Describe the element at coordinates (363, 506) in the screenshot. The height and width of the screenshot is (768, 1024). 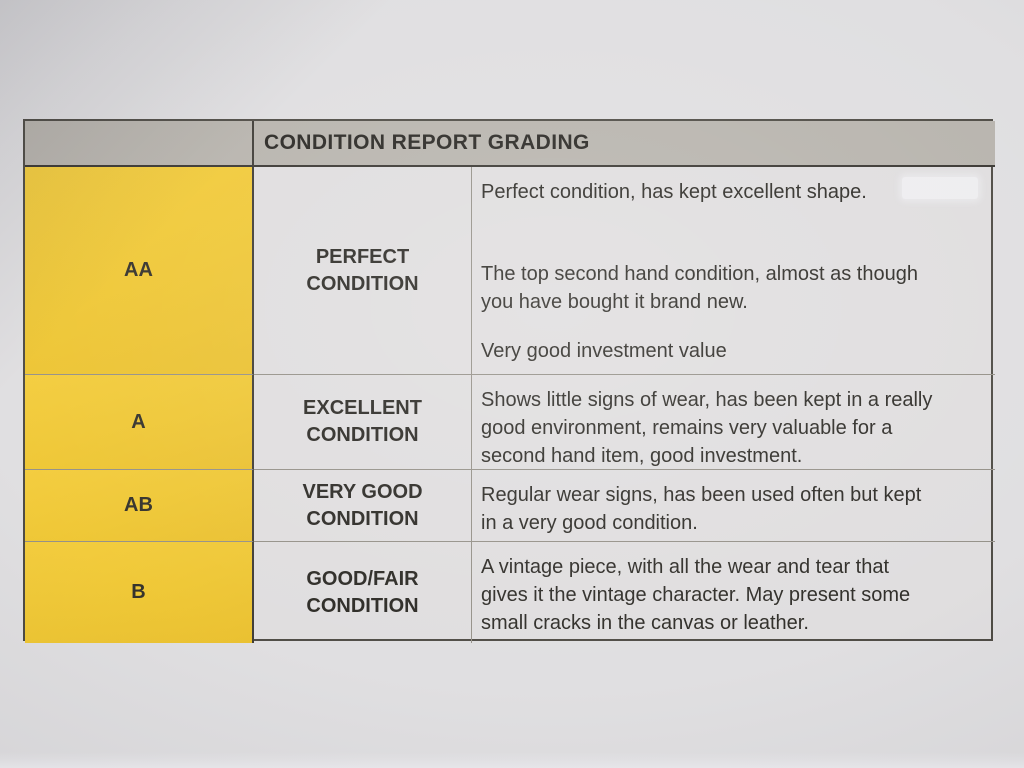
I see `label-cell-very-good-condition: VERY GOOD CONDITION` at that location.